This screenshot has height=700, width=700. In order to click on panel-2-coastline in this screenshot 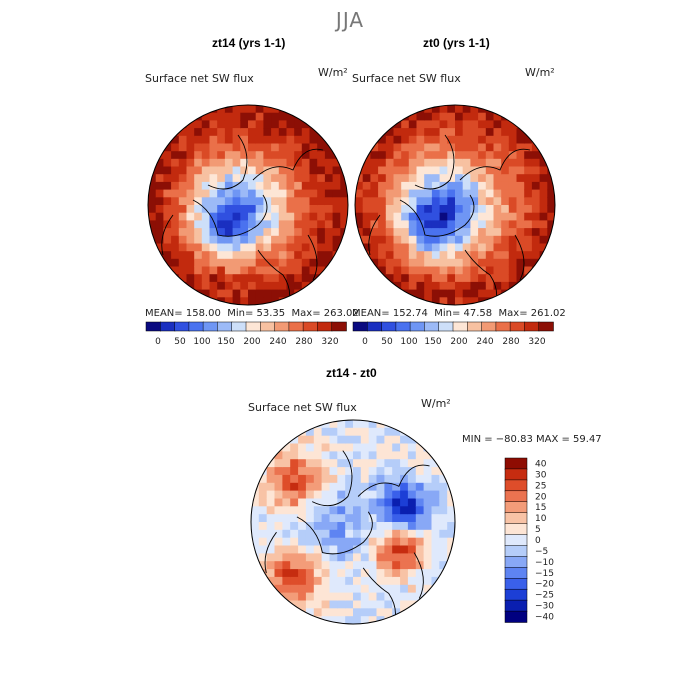, I will do `click(437, 215)`.